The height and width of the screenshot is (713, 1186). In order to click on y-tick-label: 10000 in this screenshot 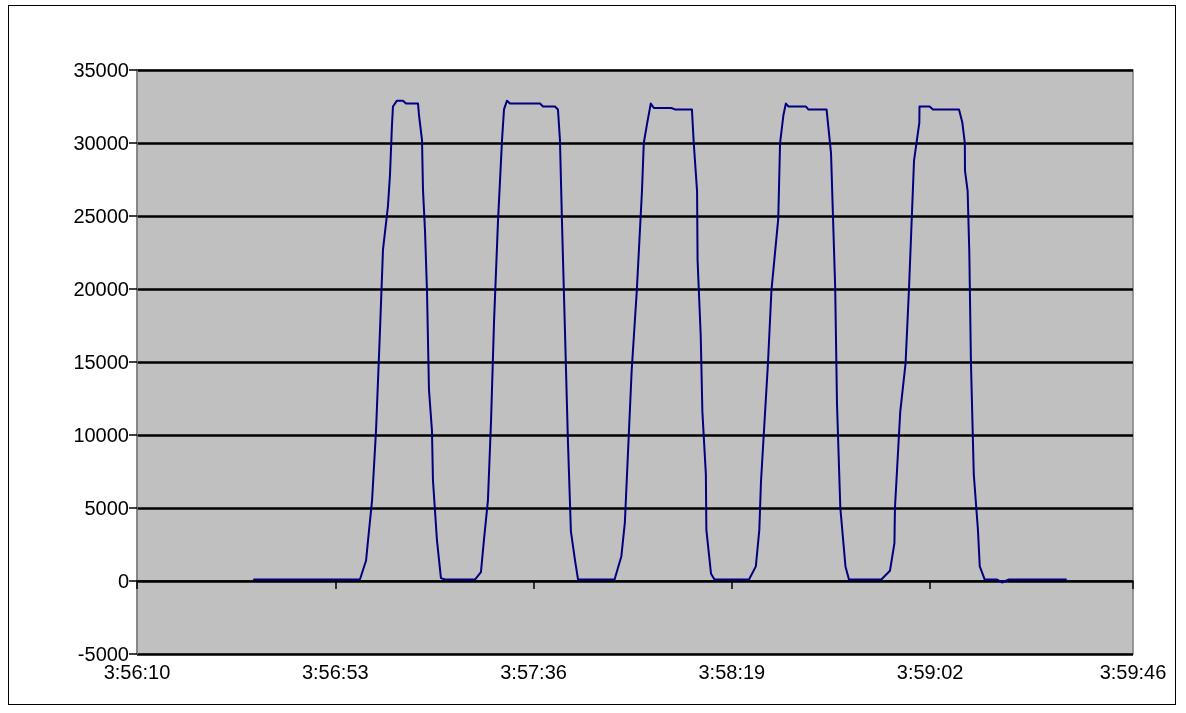, I will do `click(101, 435)`.